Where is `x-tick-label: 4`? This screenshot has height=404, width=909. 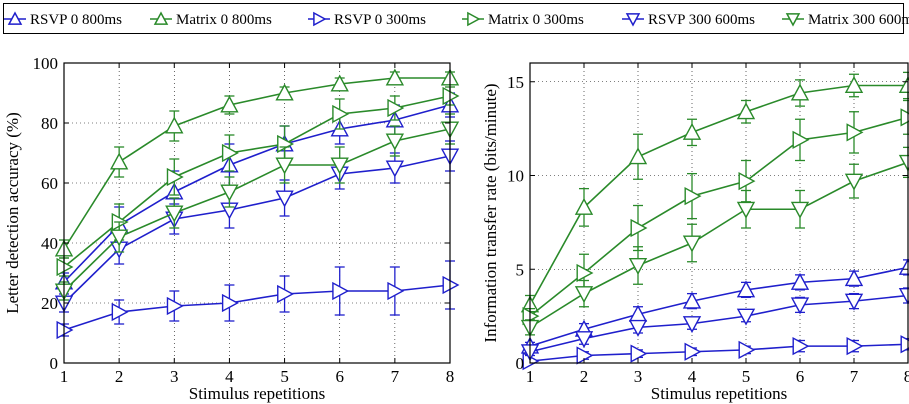
x-tick-label: 4 is located at coordinates (692, 376).